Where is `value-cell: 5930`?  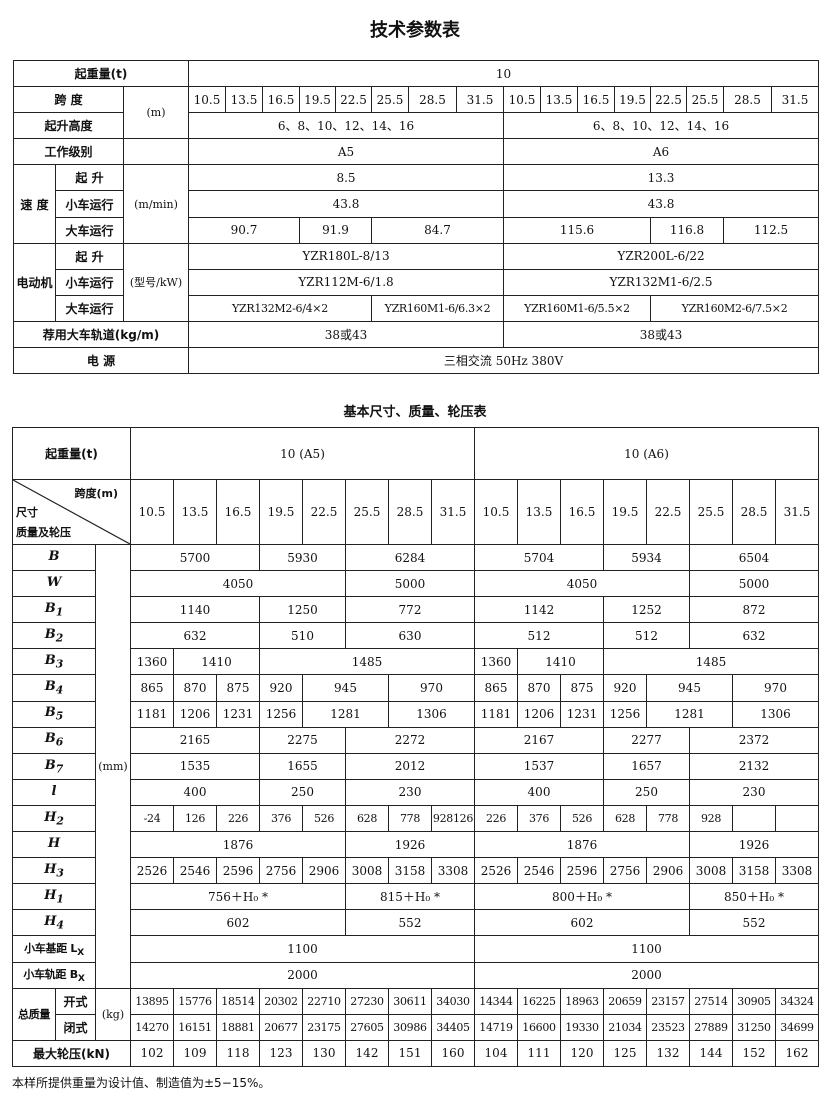
value-cell: 5930 is located at coordinates (302, 557).